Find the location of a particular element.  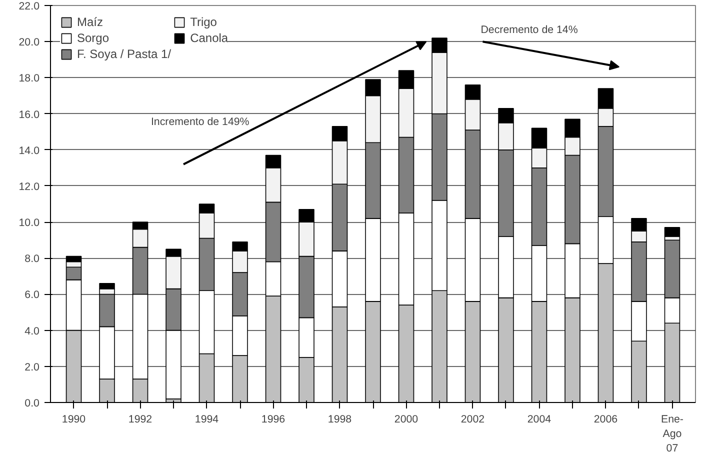

x-tick-label: 1990 is located at coordinates (74, 420).